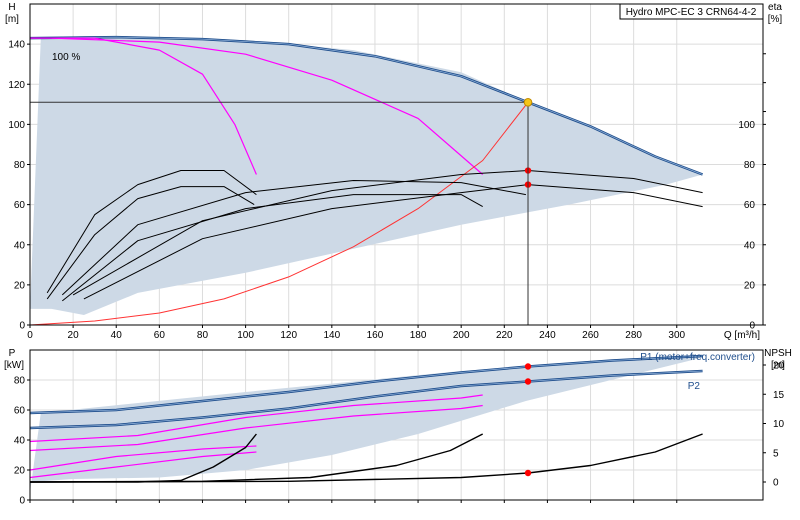  I want to click on x-tick-label: 220, so click(504, 335).